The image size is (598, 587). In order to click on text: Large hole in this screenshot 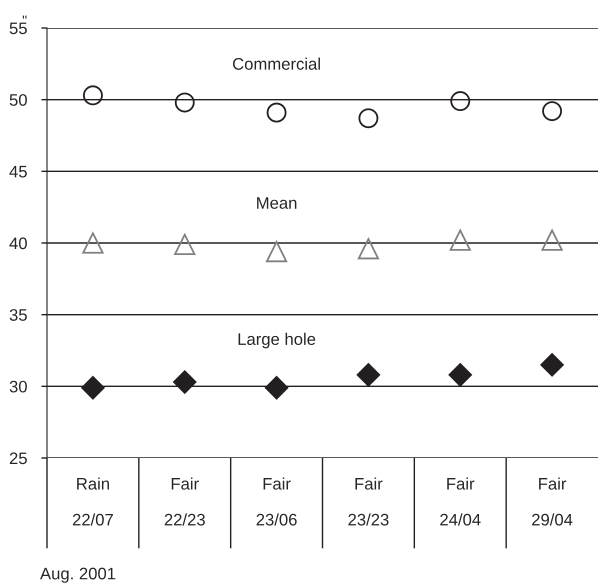, I will do `click(277, 340)`.